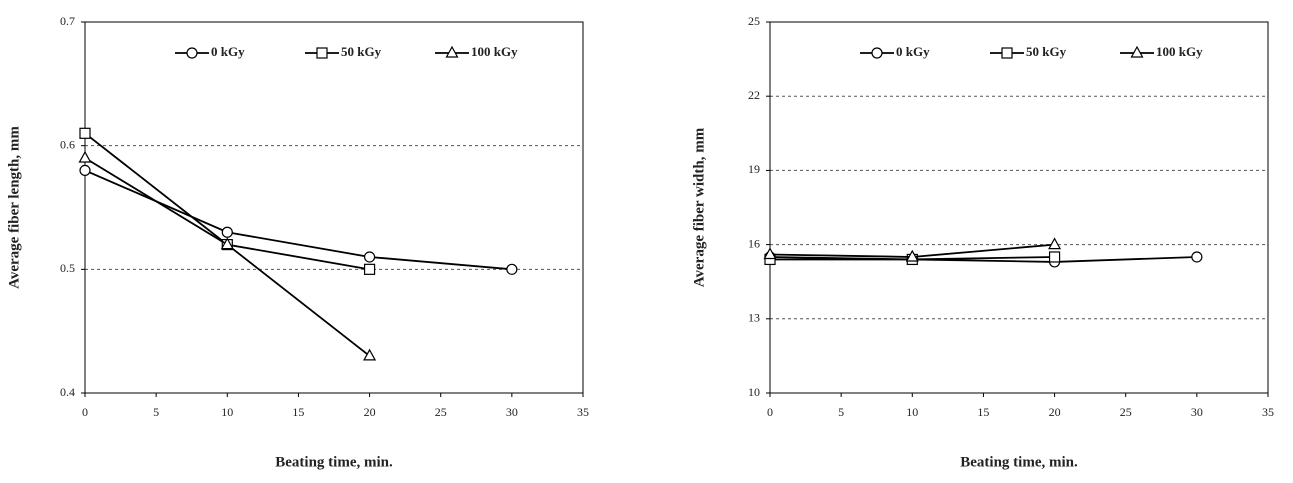 The width and height of the screenshot is (1293, 483). Describe the element at coordinates (754, 318) in the screenshot. I see `y-tick-label: 13` at that location.